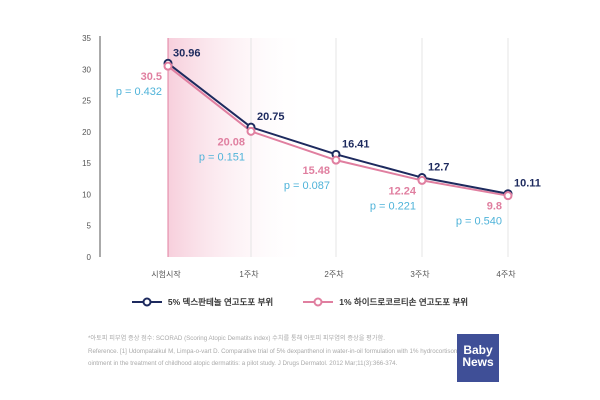  What do you see at coordinates (89, 226) in the screenshot?
I see `y-tick-label: 5` at bounding box center [89, 226].